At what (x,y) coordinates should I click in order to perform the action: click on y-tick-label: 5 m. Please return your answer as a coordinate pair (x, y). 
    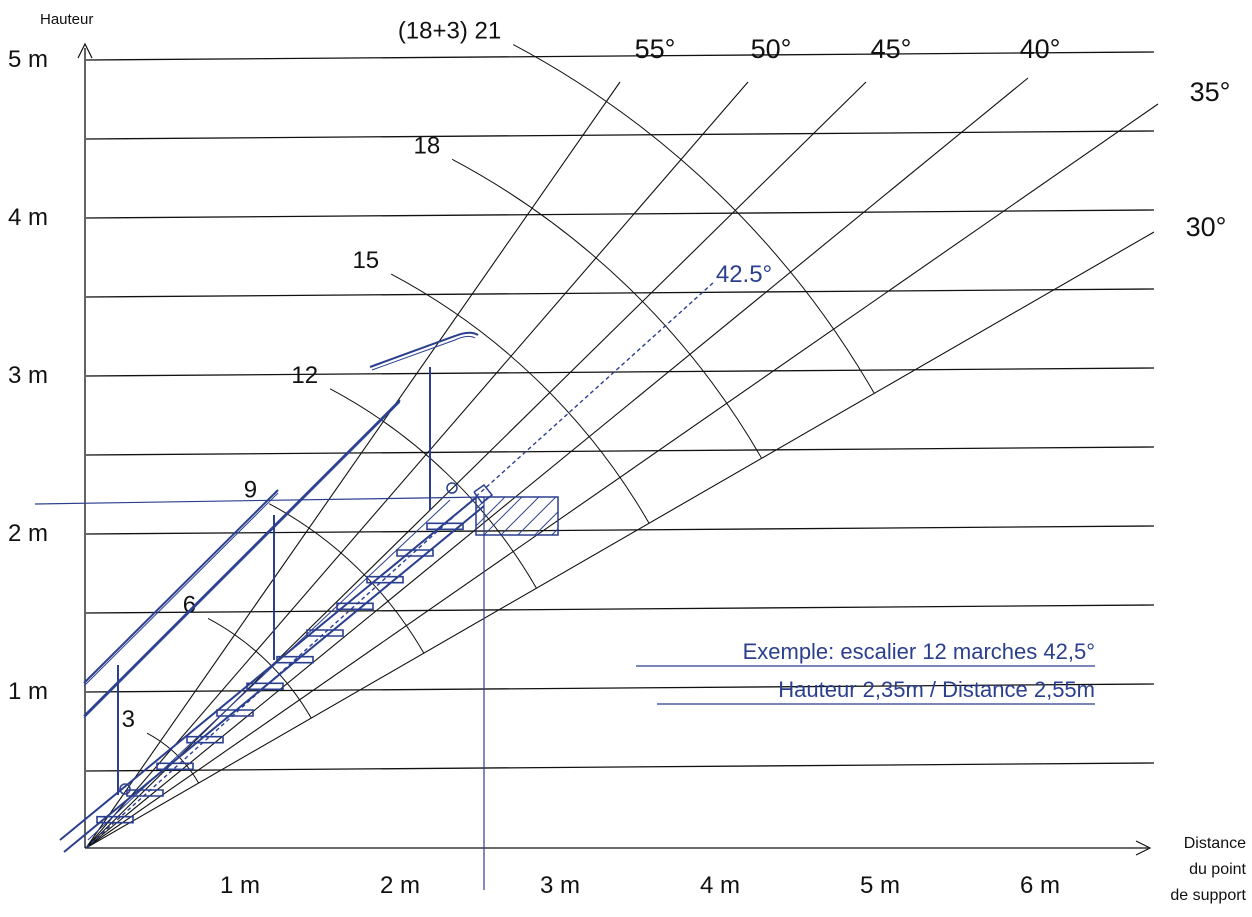
    Looking at the image, I should click on (28, 59).